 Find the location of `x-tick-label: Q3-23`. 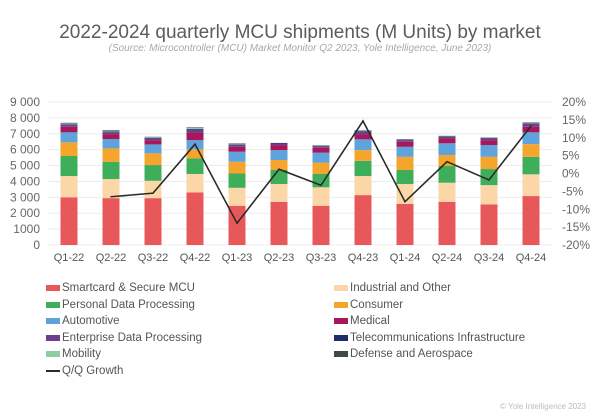

x-tick-label: Q3-23 is located at coordinates (321, 258).